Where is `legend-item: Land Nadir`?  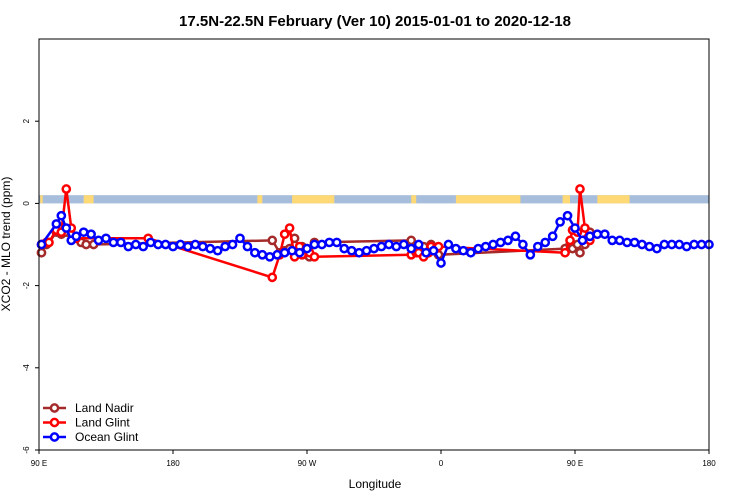 legend-item: Land Nadir is located at coordinates (88, 408).